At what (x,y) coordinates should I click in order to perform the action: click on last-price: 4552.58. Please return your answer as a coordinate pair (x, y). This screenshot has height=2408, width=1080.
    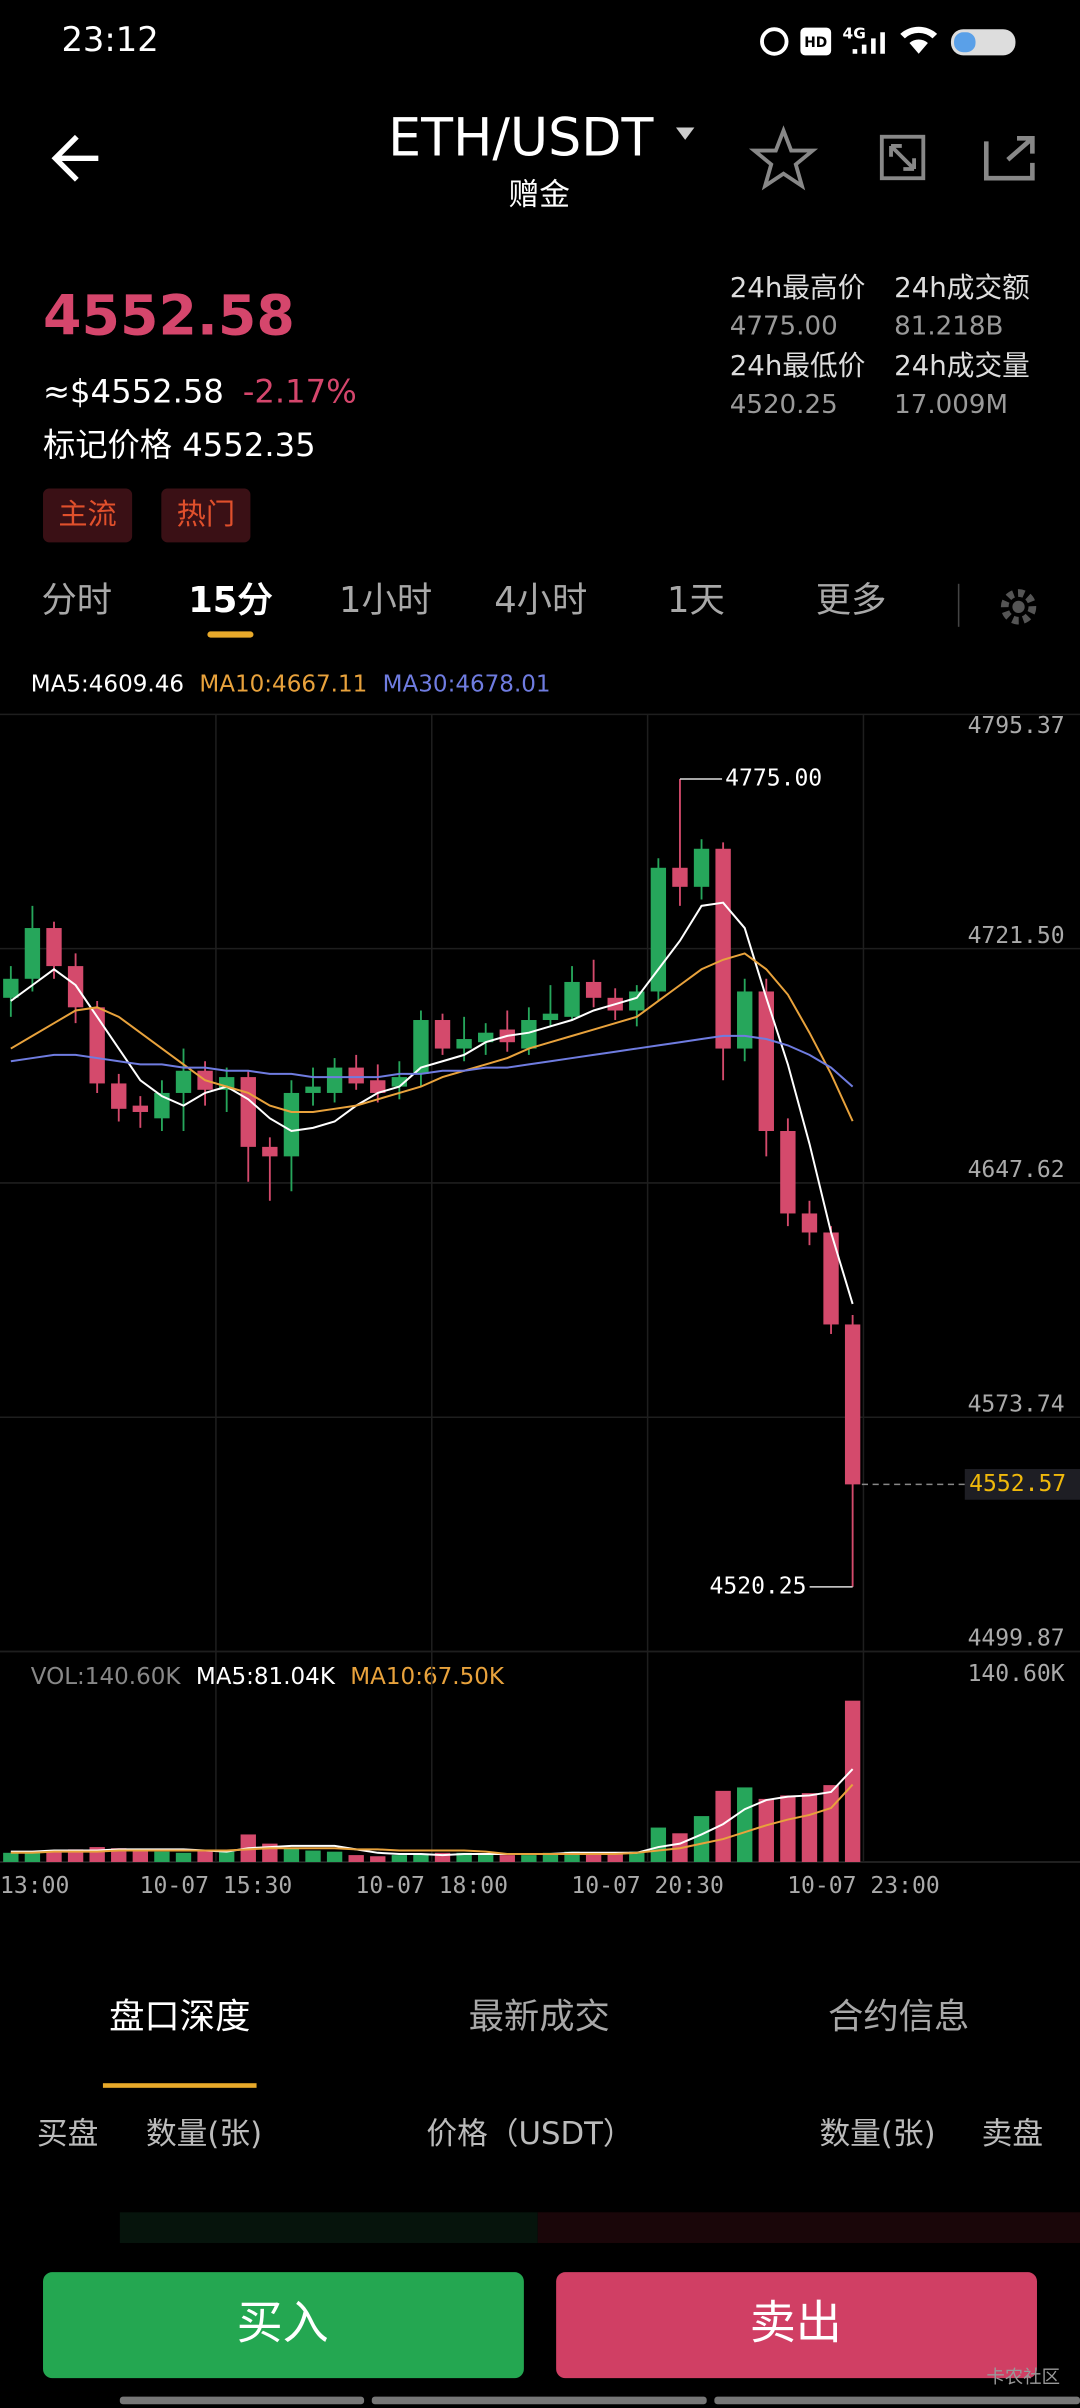
    Looking at the image, I should click on (169, 317).